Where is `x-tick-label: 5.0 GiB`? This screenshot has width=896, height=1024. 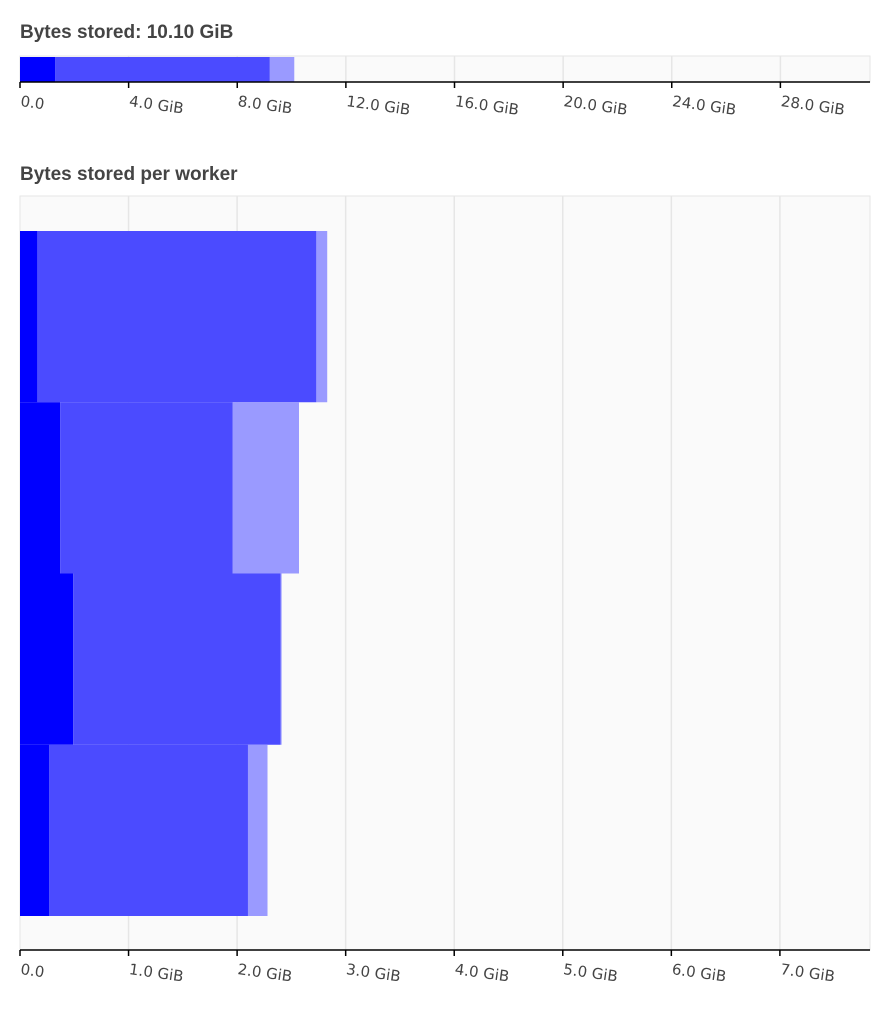 x-tick-label: 5.0 GiB is located at coordinates (590, 972).